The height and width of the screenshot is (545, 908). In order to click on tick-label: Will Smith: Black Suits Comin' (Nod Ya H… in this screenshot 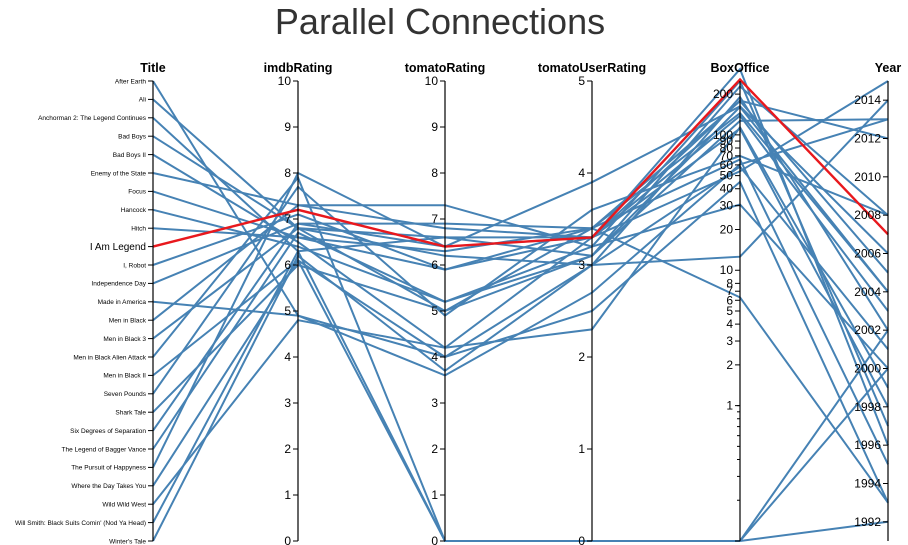, I will do `click(80, 523)`.